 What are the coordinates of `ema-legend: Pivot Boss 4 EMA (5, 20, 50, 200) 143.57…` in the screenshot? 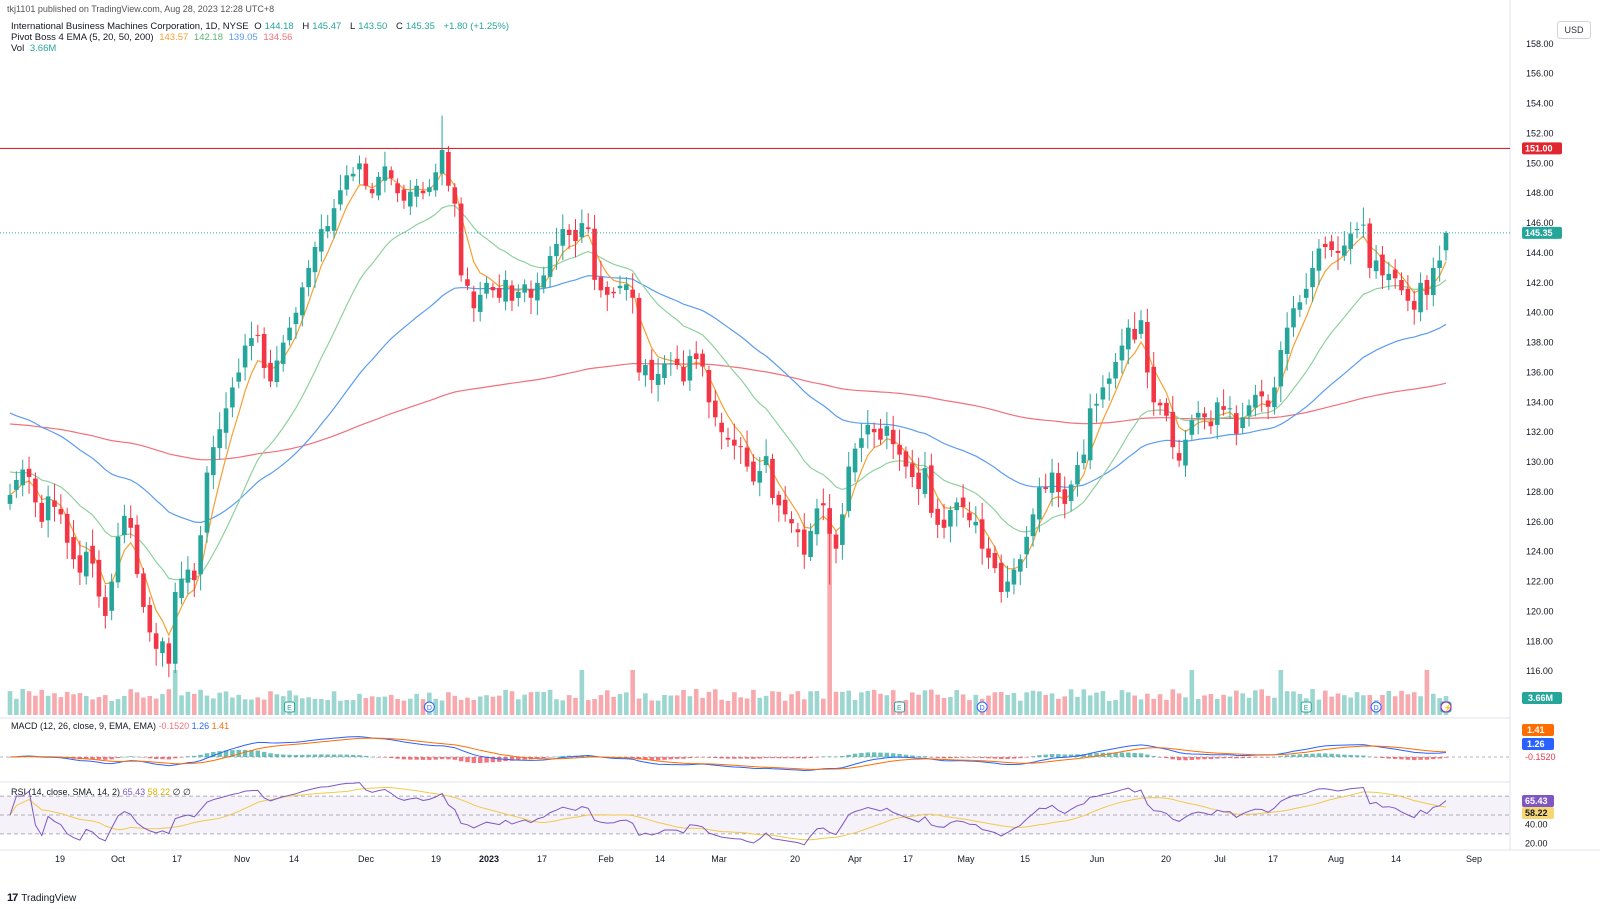 It's located at (153, 37).